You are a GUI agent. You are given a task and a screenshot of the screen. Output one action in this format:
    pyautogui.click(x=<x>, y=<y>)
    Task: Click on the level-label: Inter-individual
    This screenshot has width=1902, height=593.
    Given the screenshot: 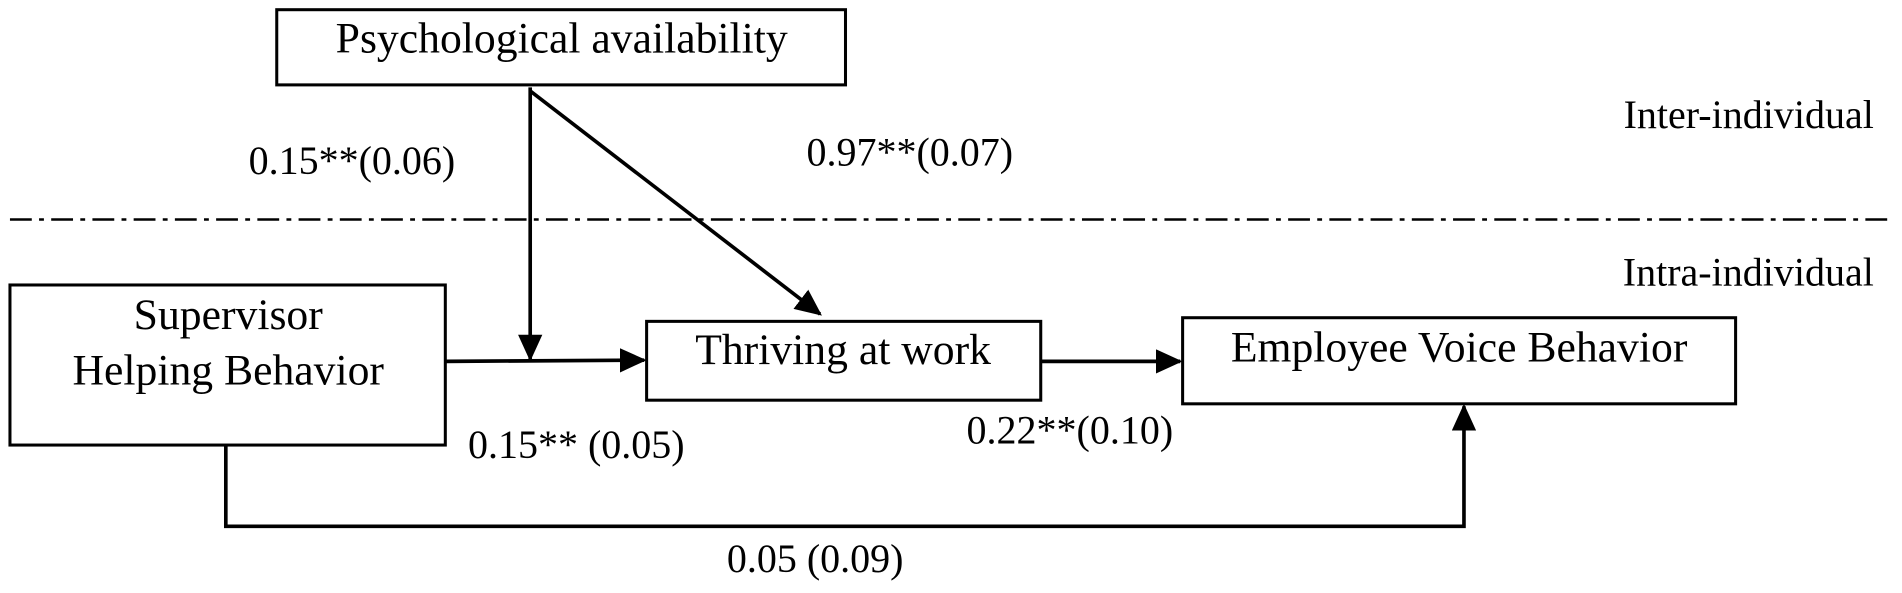 What is the action you would take?
    pyautogui.click(x=1749, y=114)
    